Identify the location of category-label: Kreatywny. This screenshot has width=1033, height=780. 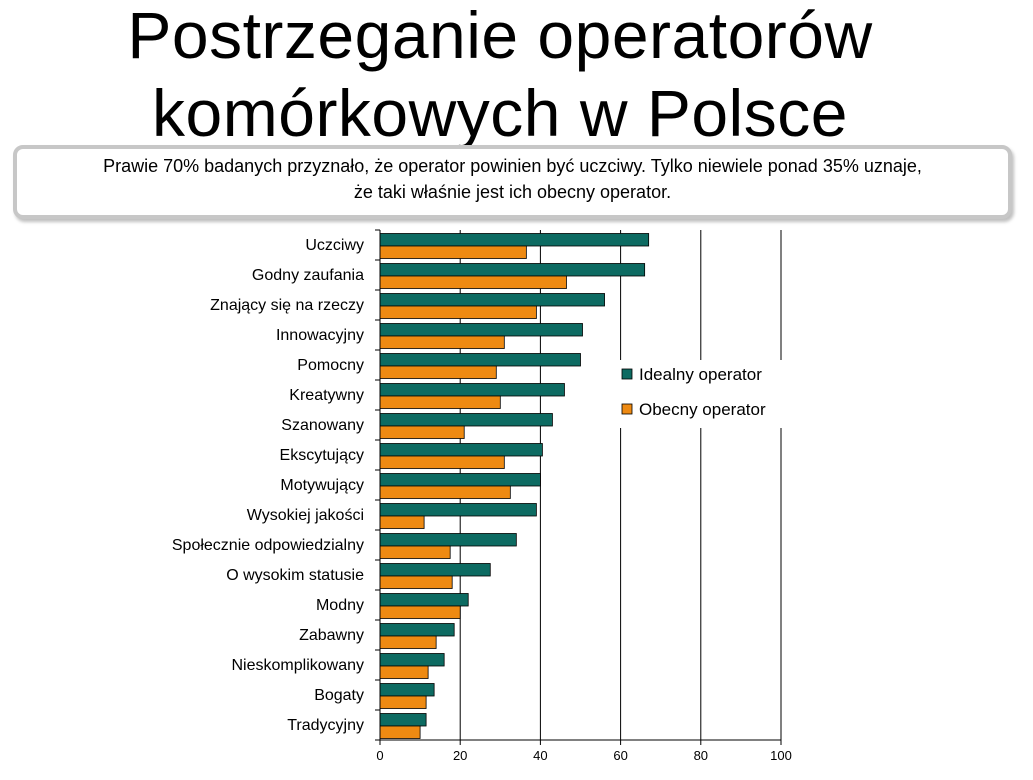
(326, 395).